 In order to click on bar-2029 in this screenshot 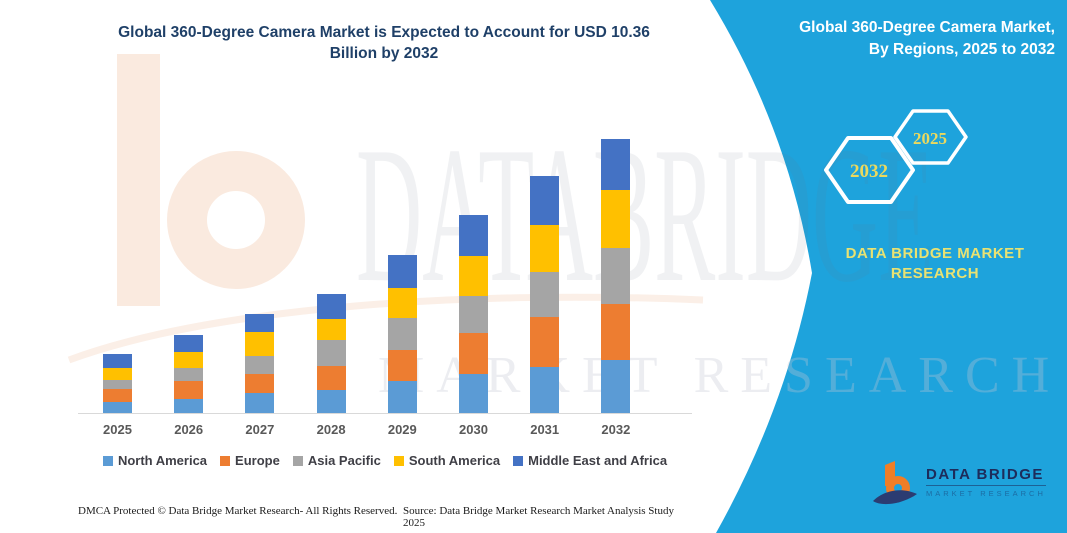, I will do `click(402, 334)`.